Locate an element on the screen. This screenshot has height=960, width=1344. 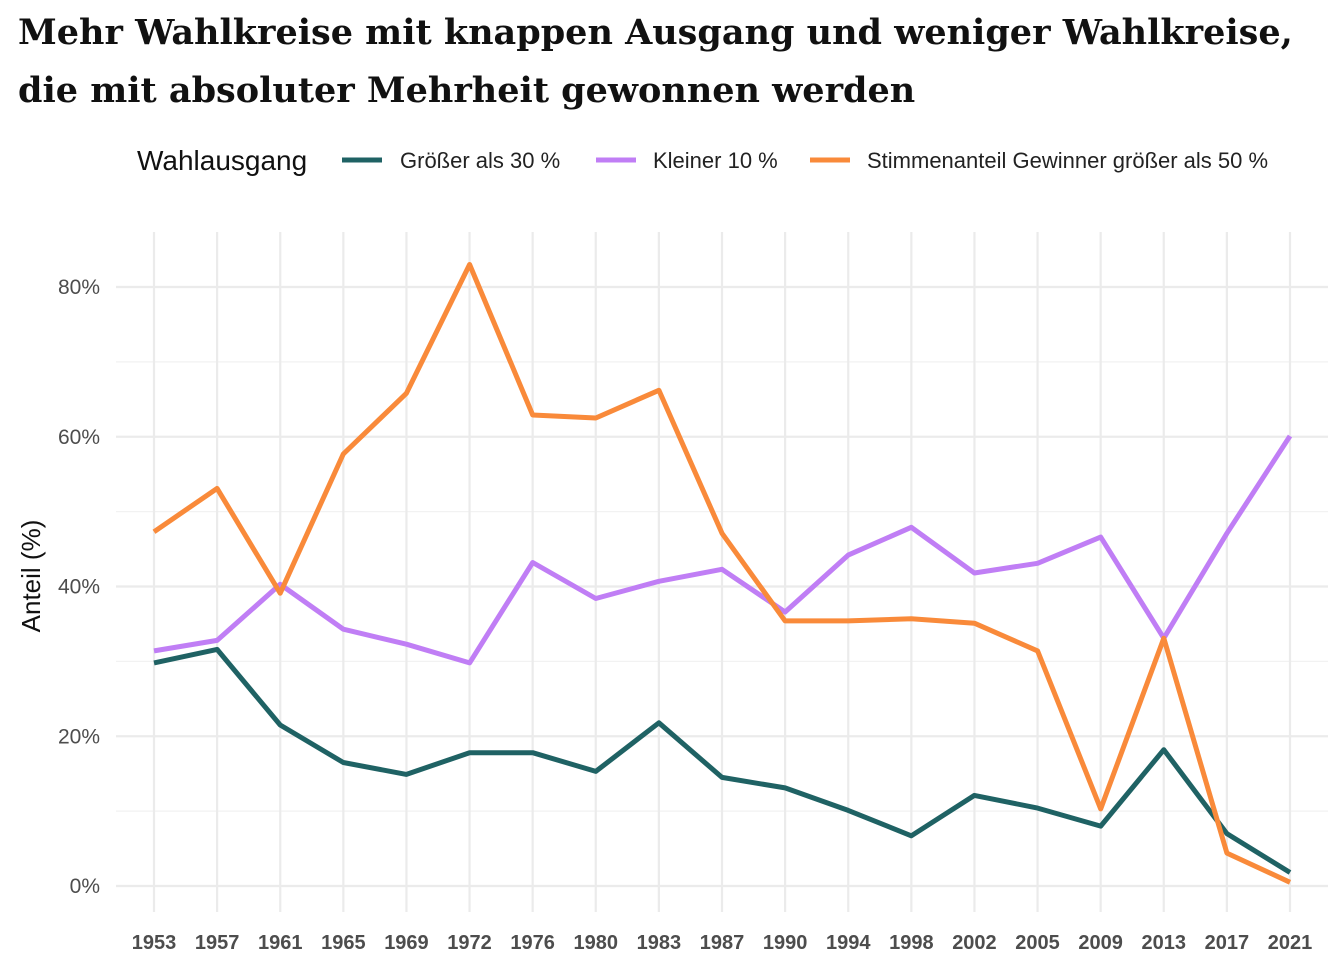
x-tick-label: 1980 is located at coordinates (596, 943).